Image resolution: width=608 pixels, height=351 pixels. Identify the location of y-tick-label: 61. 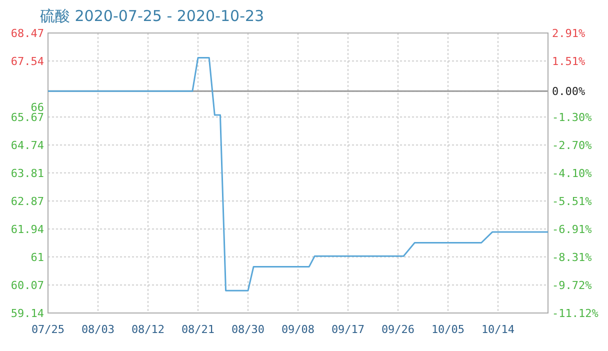
(37, 257).